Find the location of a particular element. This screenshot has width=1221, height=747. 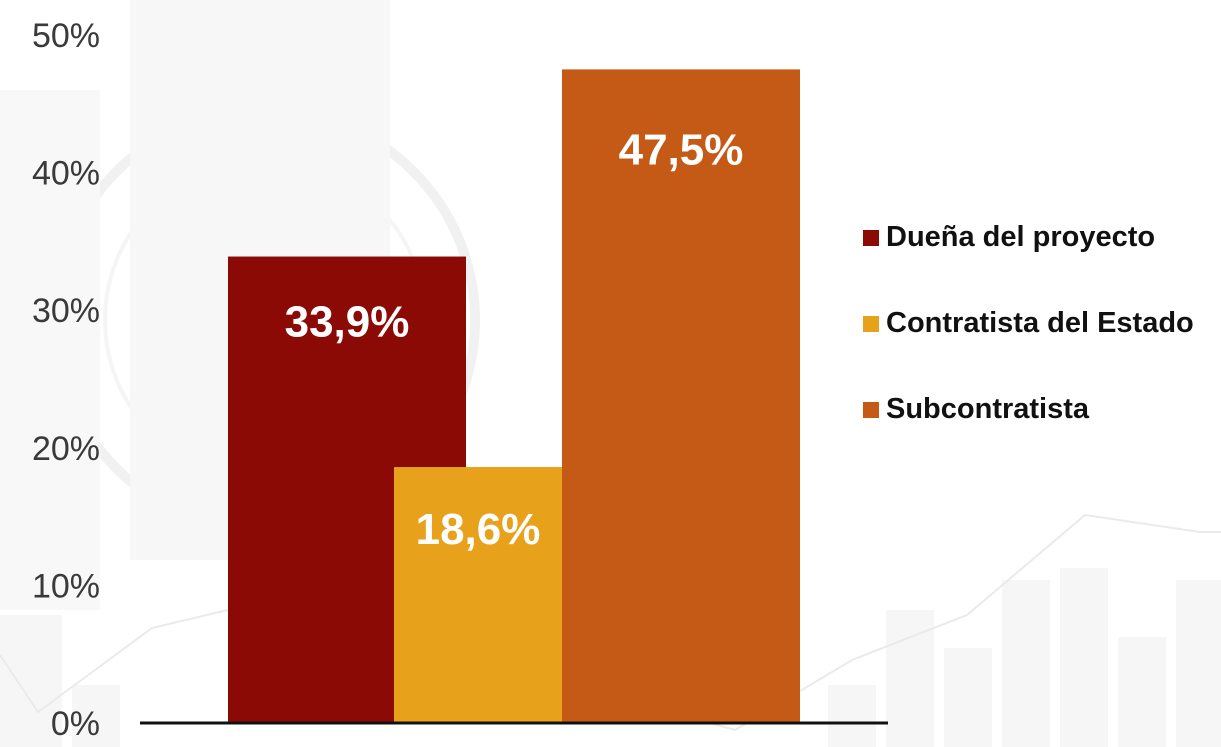

y-tick-label: 10% is located at coordinates (66, 586).